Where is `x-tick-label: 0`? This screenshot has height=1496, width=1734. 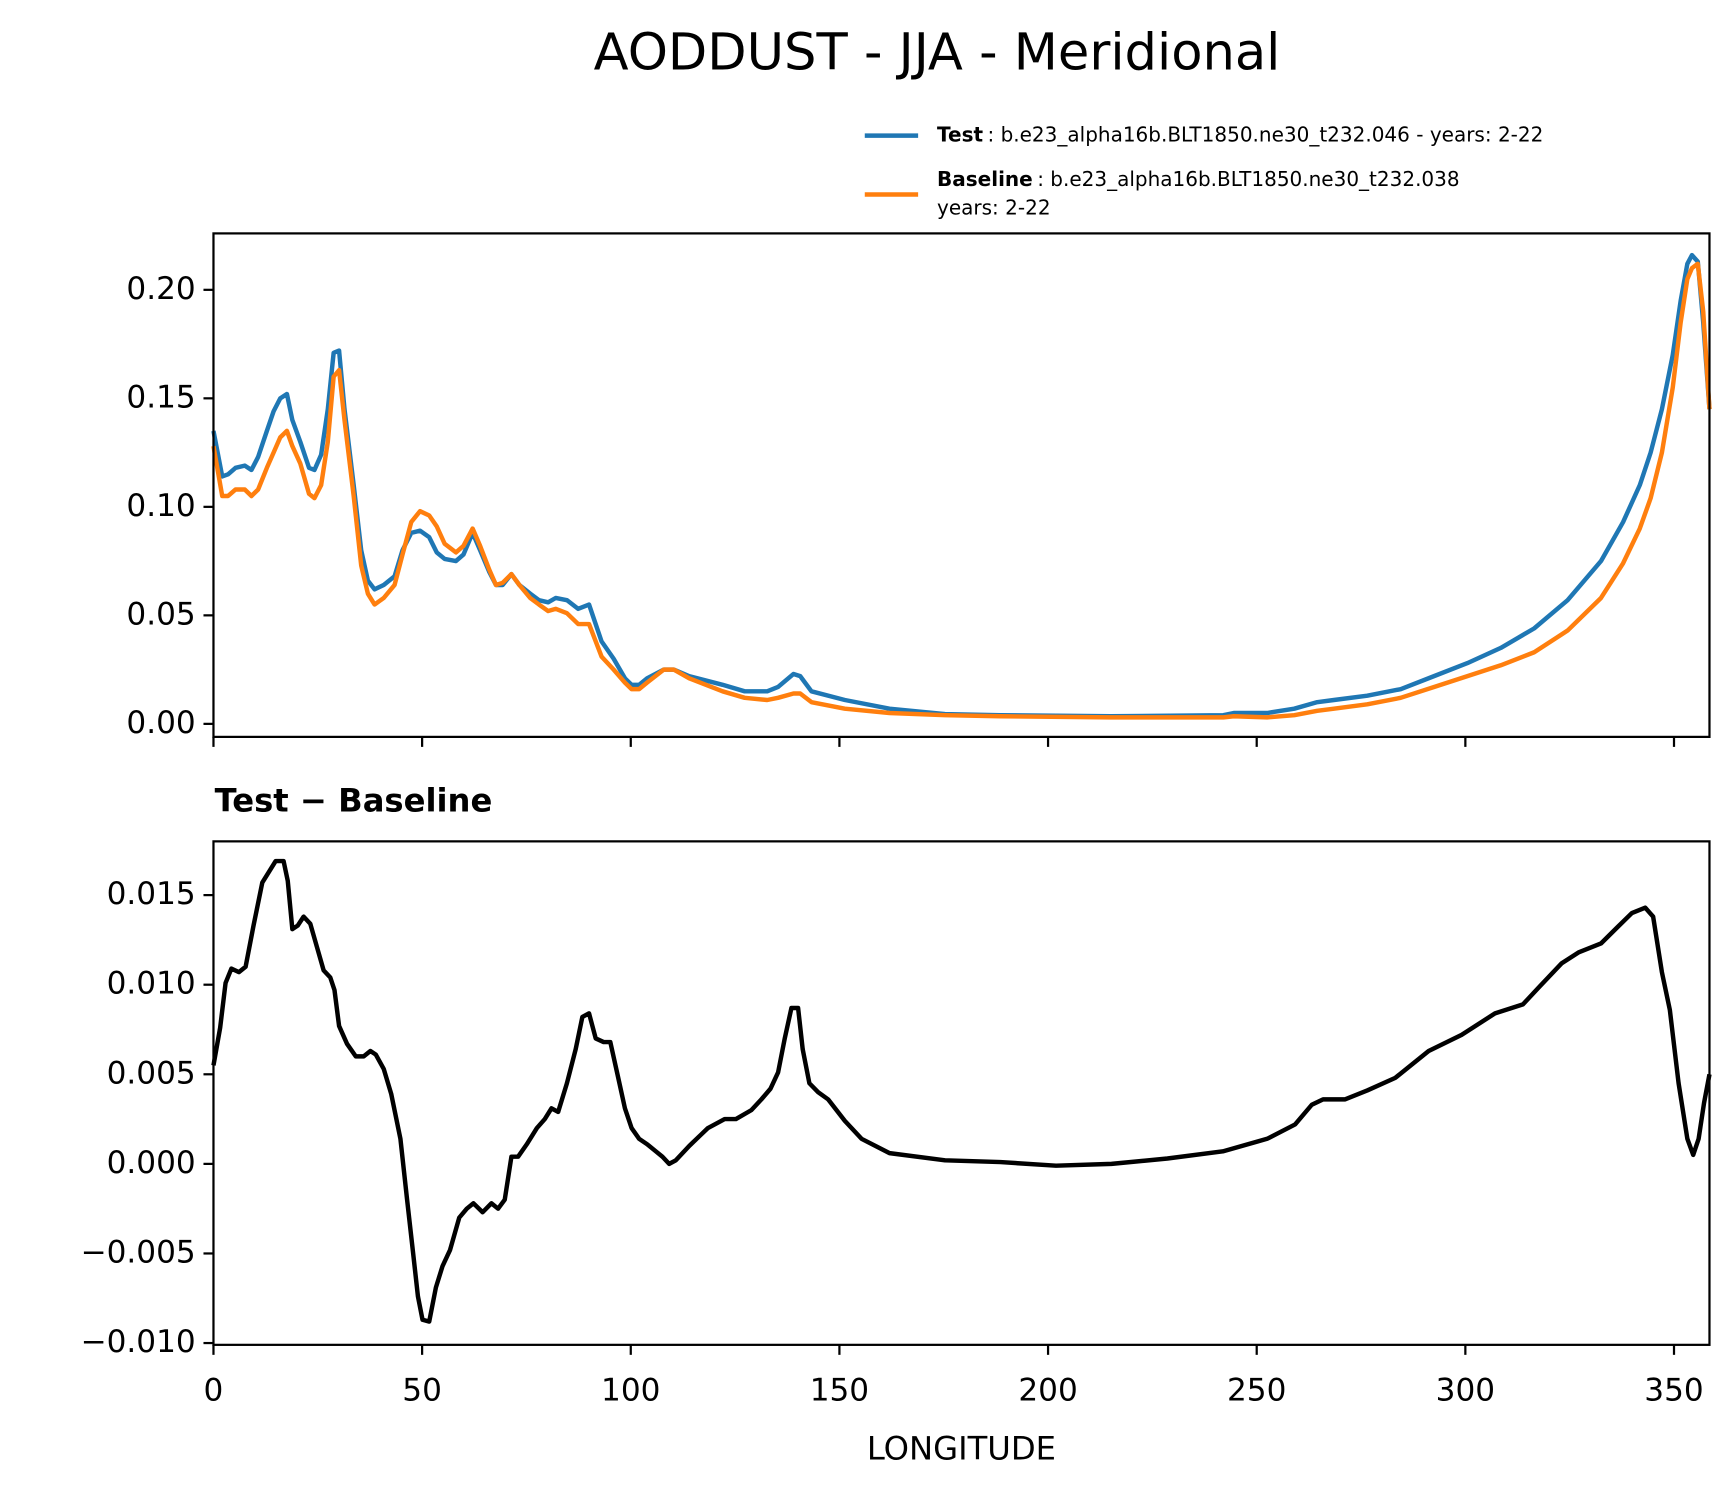
x-tick-label: 0 is located at coordinates (214, 1391).